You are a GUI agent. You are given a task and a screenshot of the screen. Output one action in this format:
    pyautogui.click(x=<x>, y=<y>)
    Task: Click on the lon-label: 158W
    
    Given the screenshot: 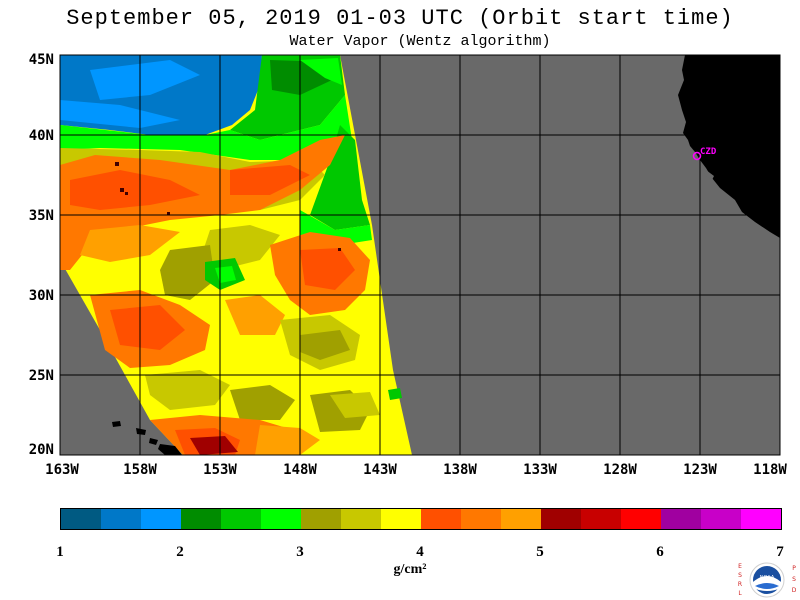 What is the action you would take?
    pyautogui.click(x=140, y=470)
    